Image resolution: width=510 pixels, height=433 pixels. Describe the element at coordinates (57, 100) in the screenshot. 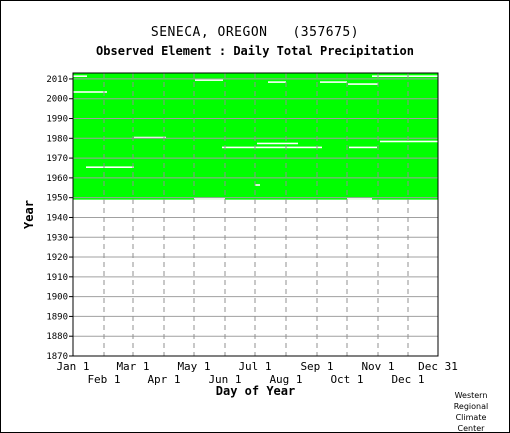

I see `y-tick-label: 2000` at that location.